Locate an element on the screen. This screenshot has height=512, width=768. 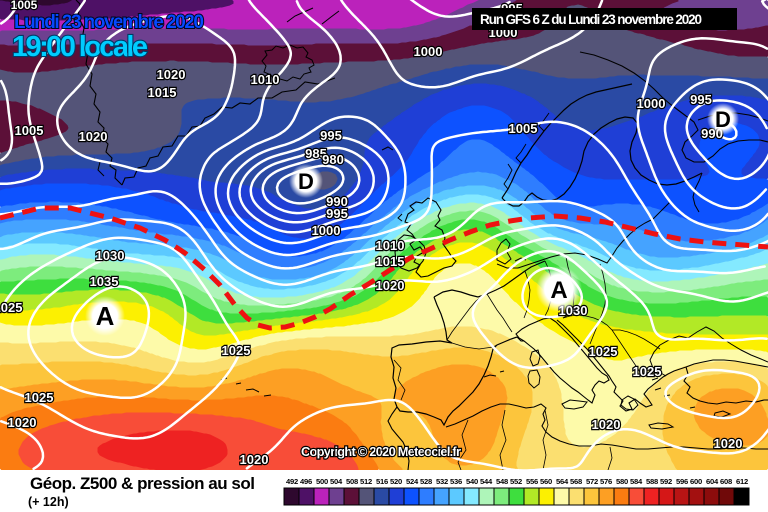
svg-text: 596 is located at coordinates (682, 481).